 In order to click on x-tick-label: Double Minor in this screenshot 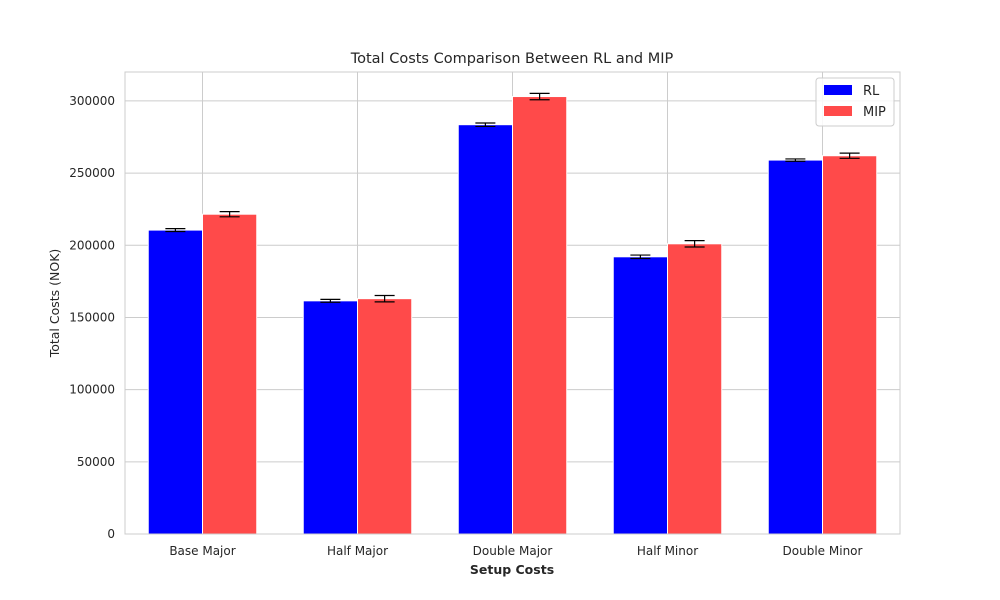, I will do `click(823, 551)`.